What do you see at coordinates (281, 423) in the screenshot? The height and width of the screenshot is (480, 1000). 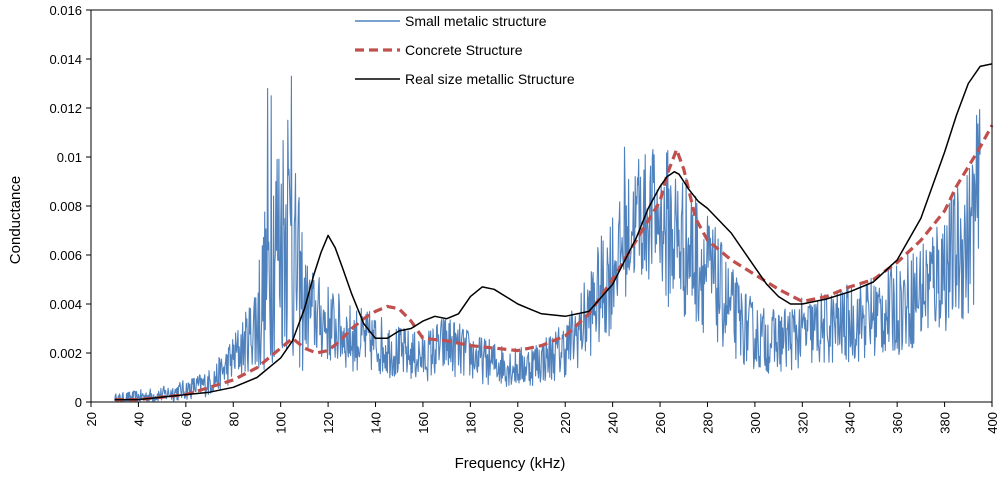 I see `x-tick-label: 100` at bounding box center [281, 423].